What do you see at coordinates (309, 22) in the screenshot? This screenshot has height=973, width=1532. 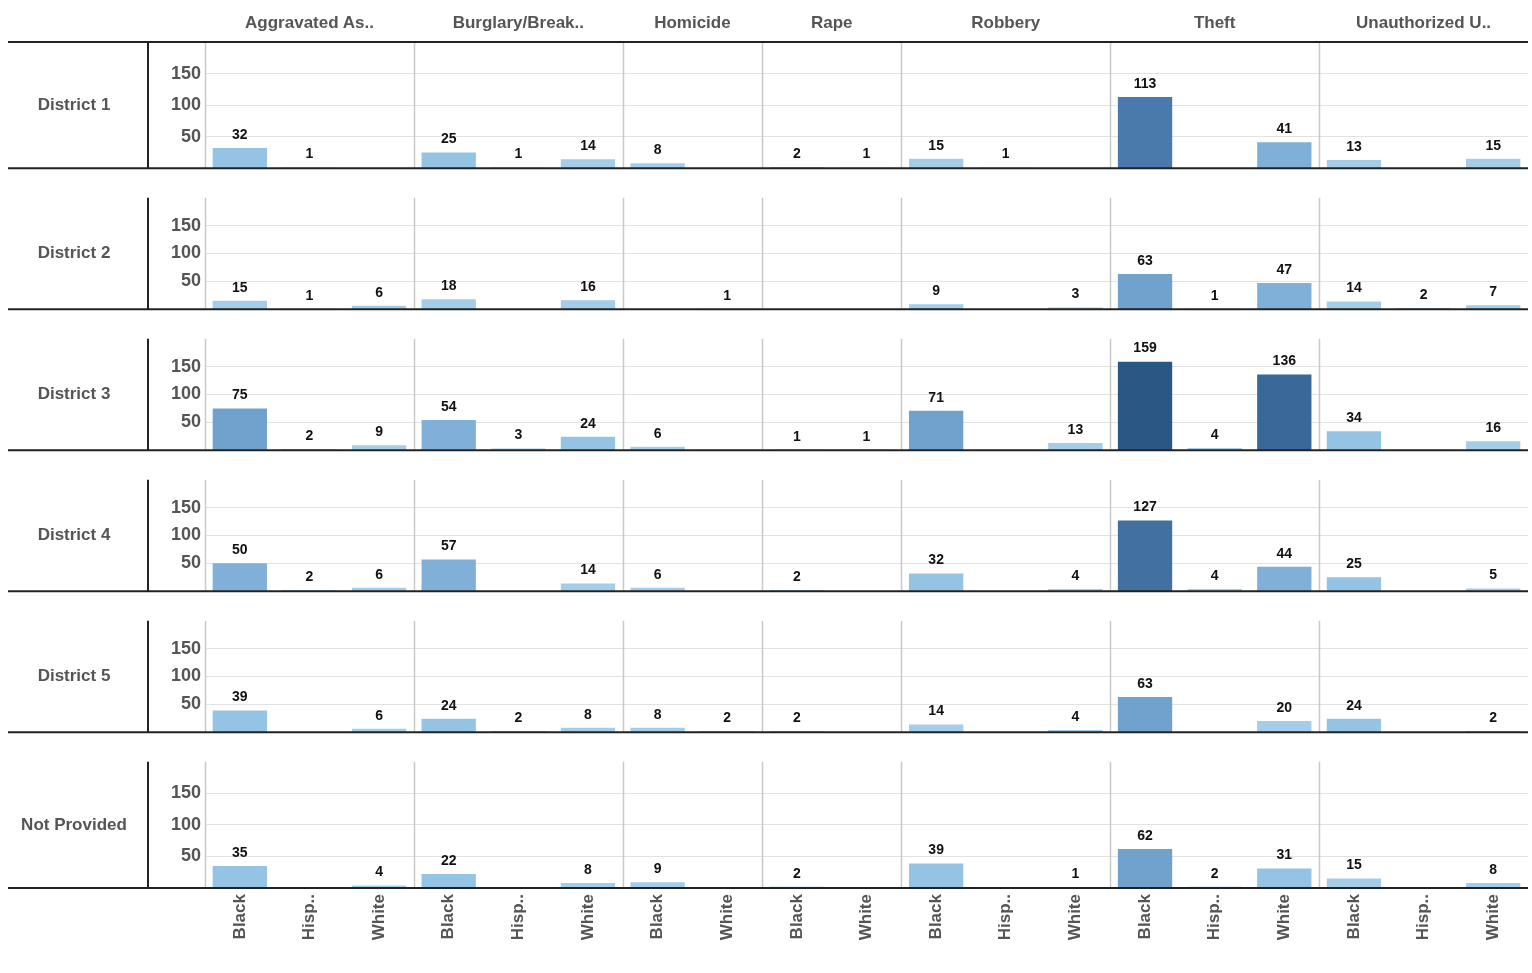 I see `text: Aggravated As..` at bounding box center [309, 22].